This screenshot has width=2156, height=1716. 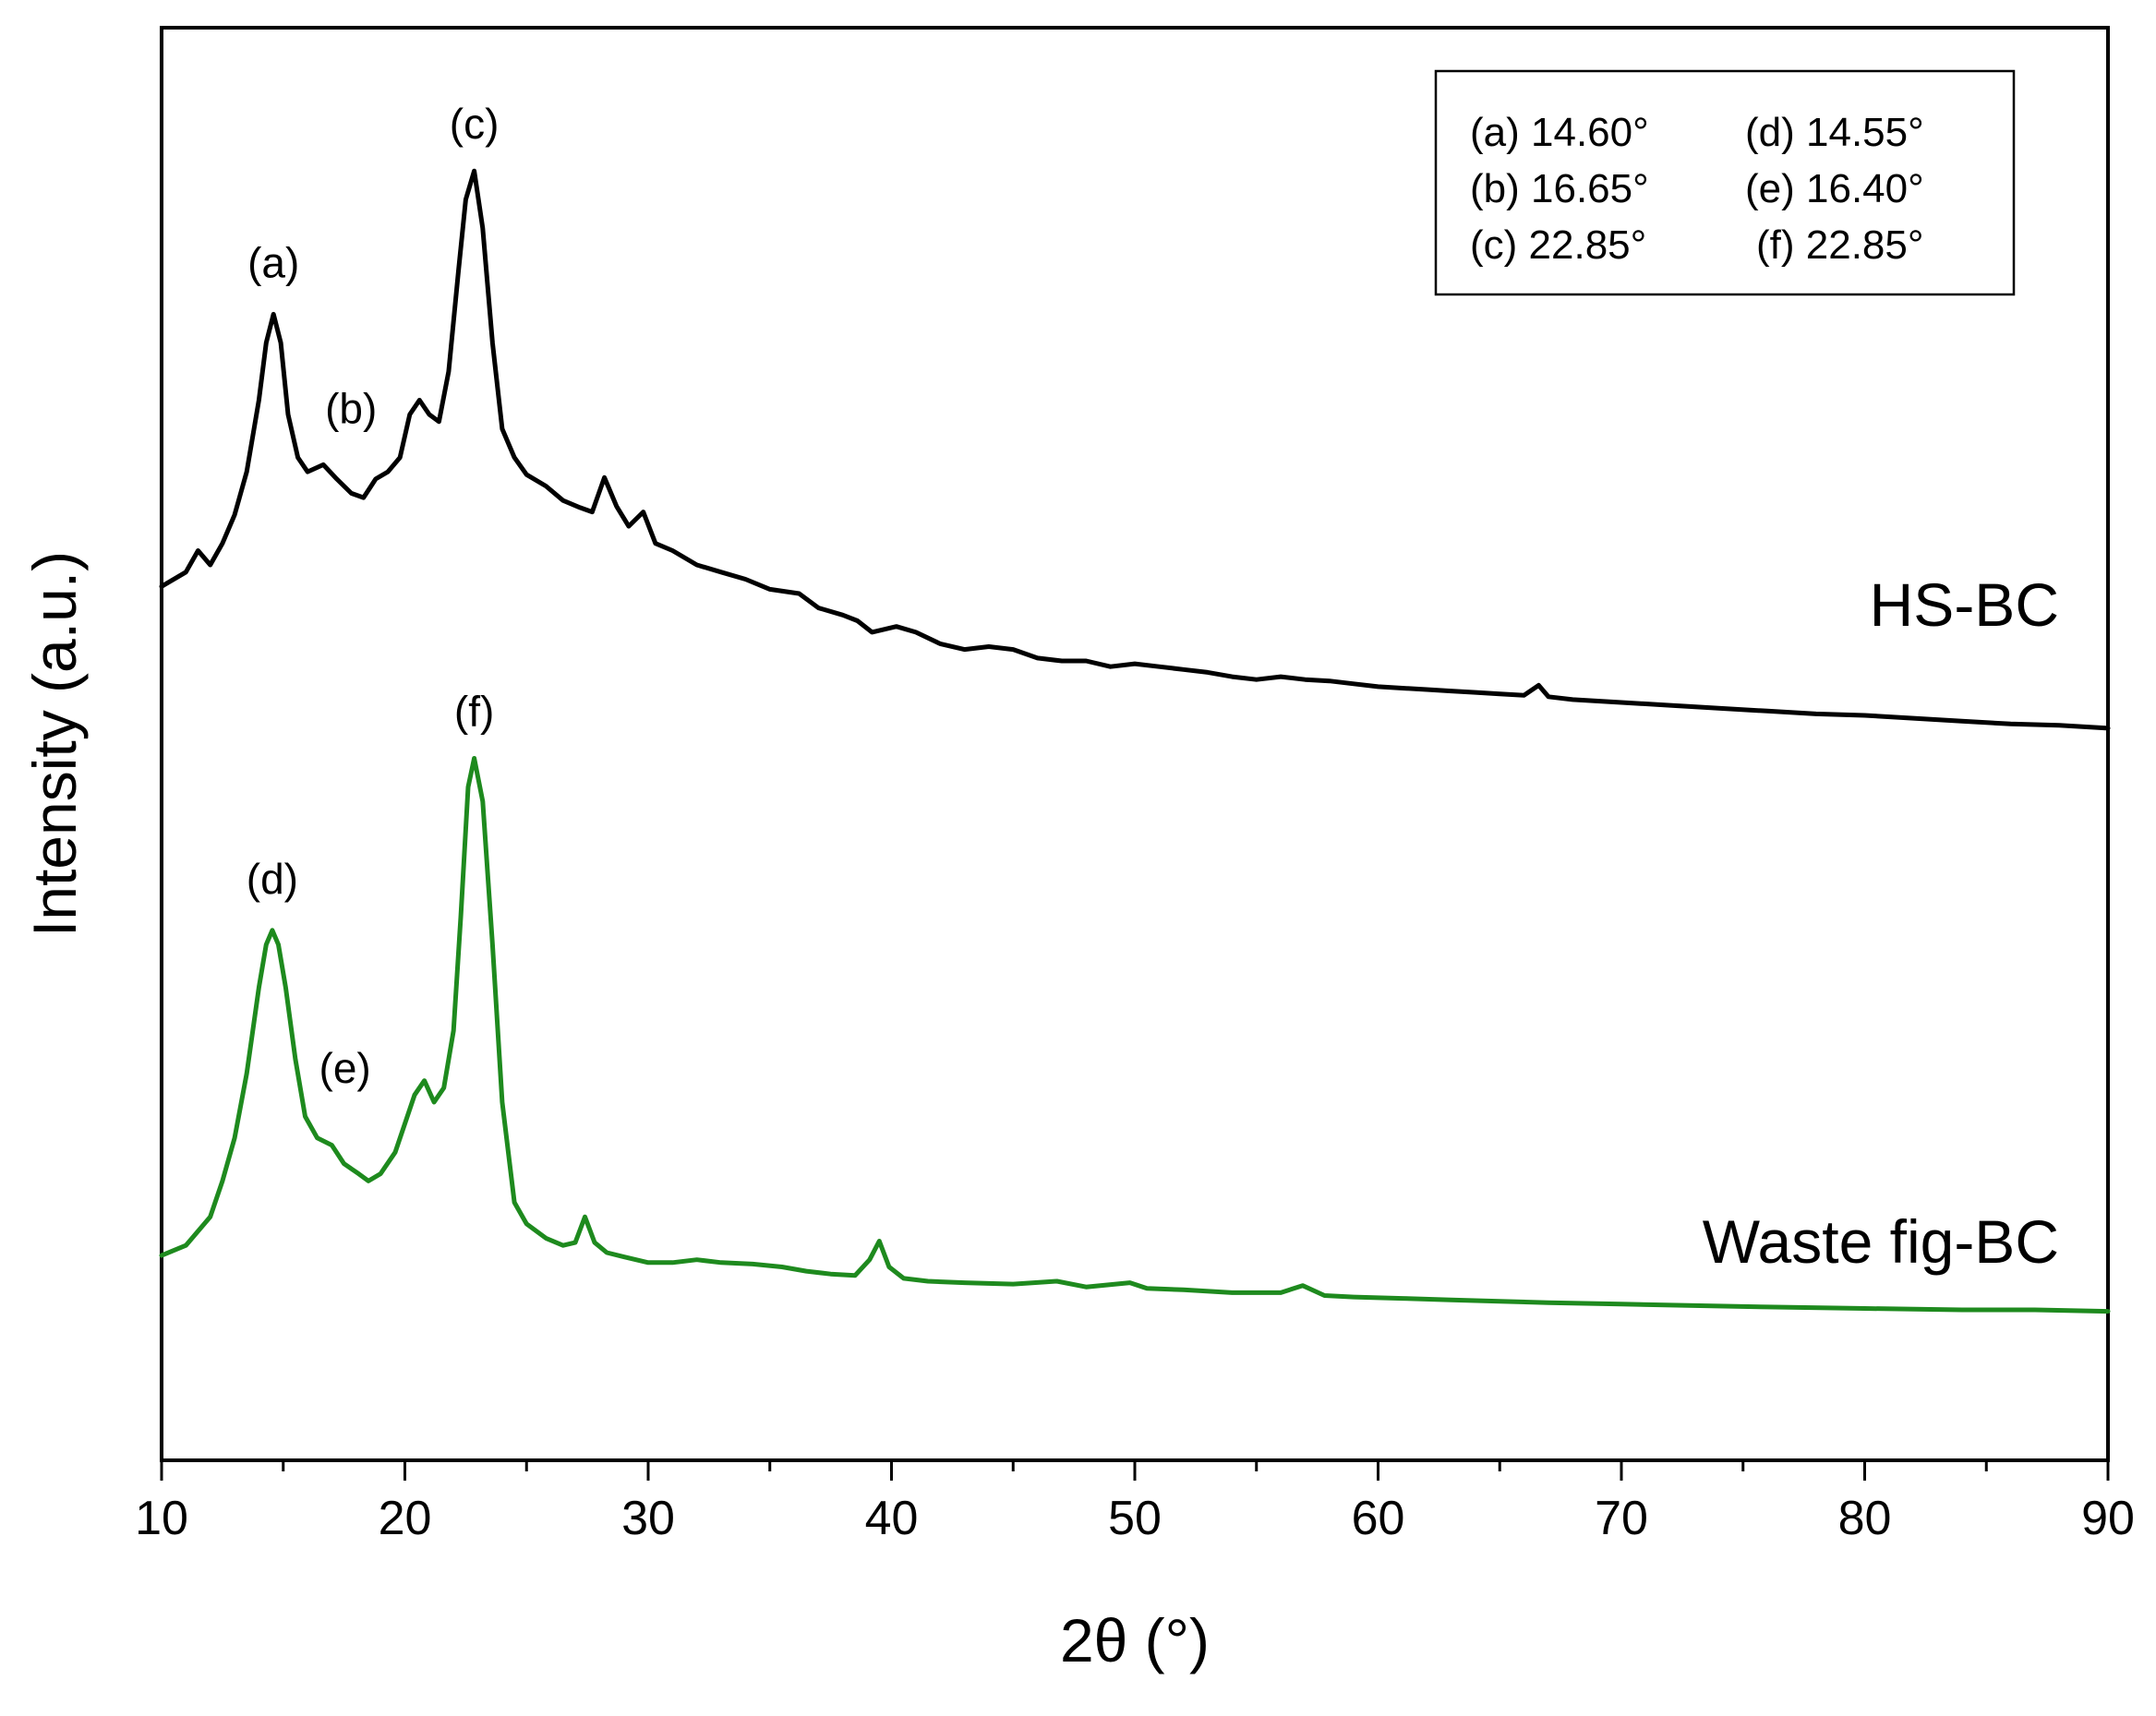 What do you see at coordinates (1621, 1518) in the screenshot?
I see `x-tick-label: 70` at bounding box center [1621, 1518].